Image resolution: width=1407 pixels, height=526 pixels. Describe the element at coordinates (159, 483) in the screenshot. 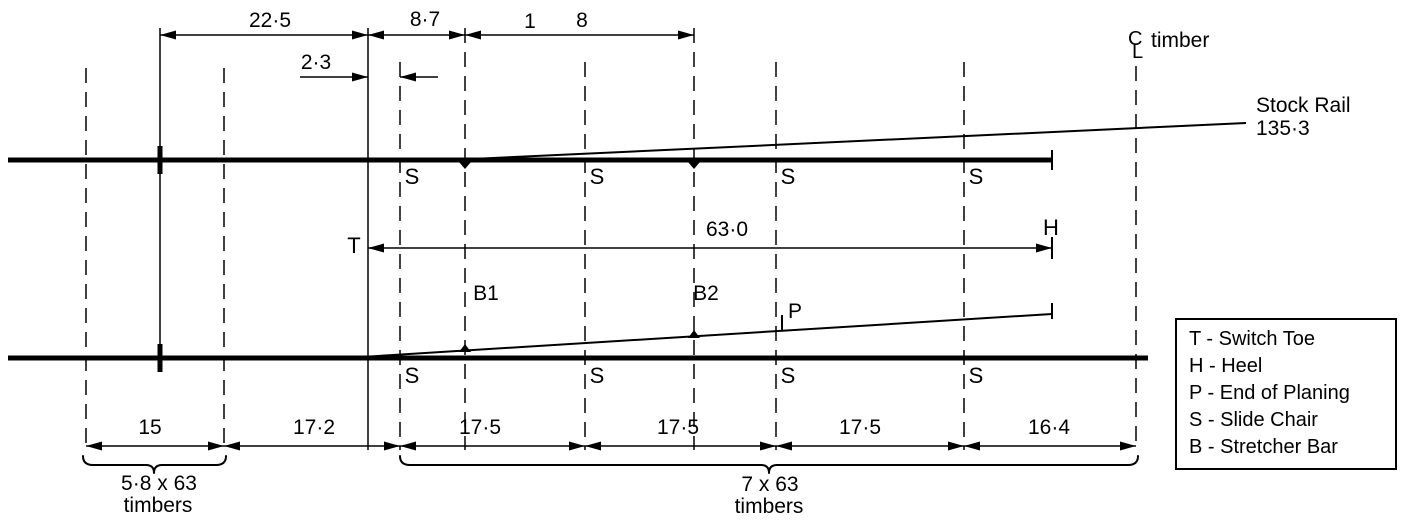

I see `brace-left-caption-line1: 5·8 x 63` at that location.